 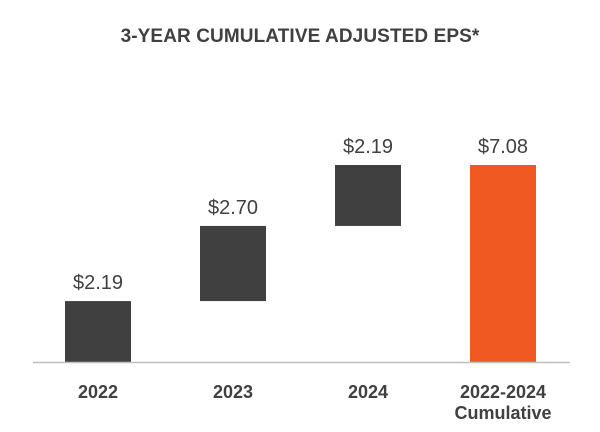 I want to click on chart-title: 3-YEAR CUMULATIVE ADJUSTED EPS*, so click(x=300, y=36).